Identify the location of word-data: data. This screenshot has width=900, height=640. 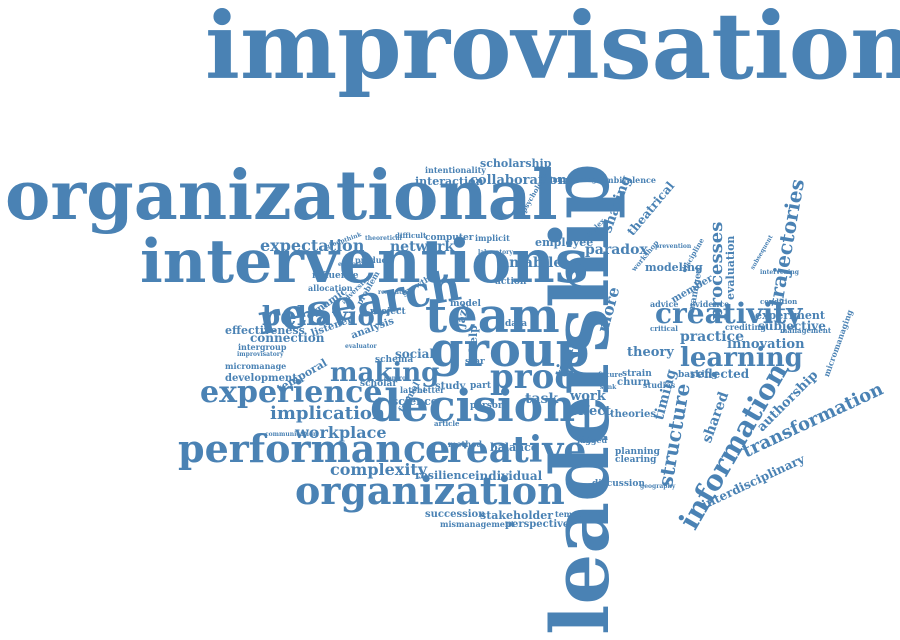
(516, 324).